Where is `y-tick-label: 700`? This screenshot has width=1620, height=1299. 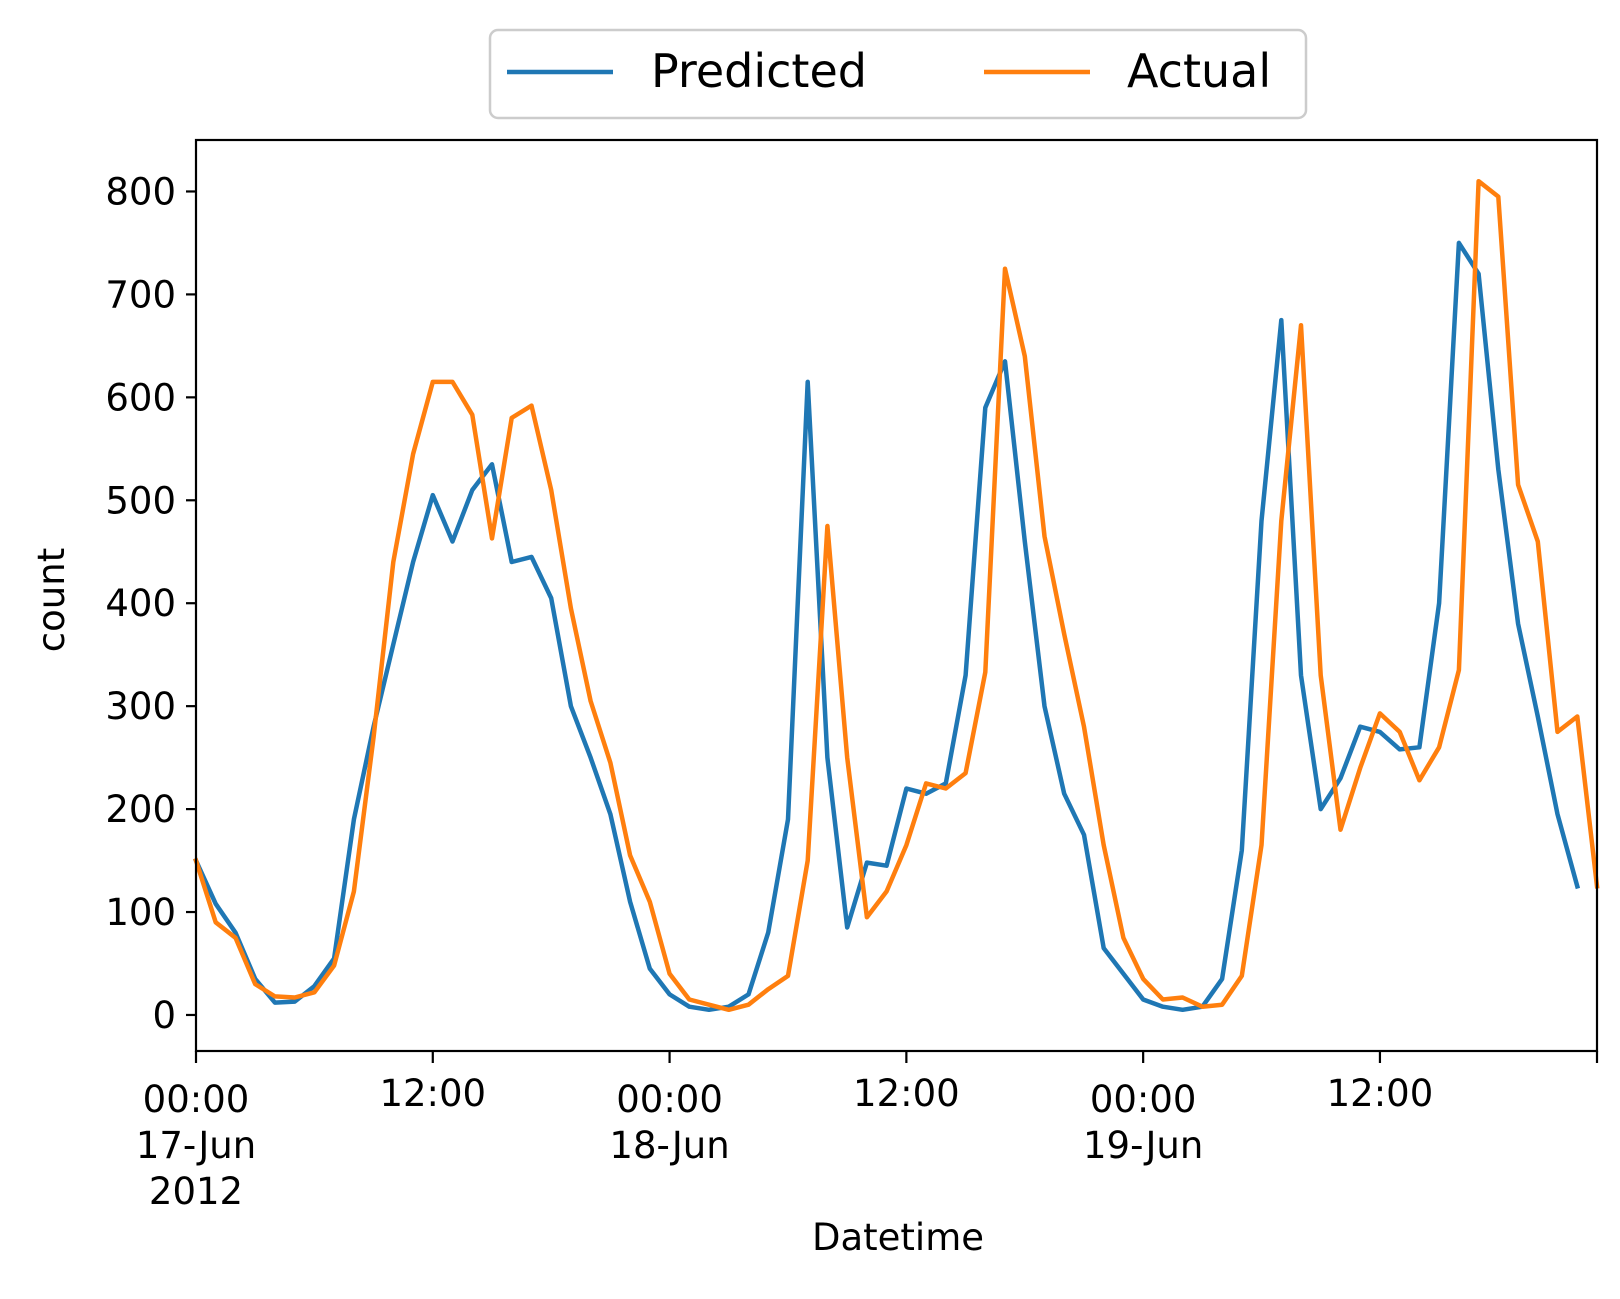 y-tick-label: 700 is located at coordinates (140, 294).